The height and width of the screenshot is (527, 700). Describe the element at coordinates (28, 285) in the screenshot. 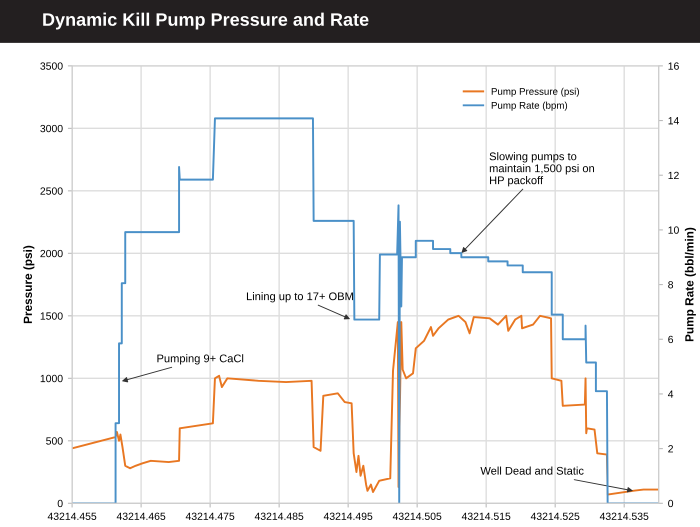

I see `y-axis-title: Pressure (psi)` at that location.